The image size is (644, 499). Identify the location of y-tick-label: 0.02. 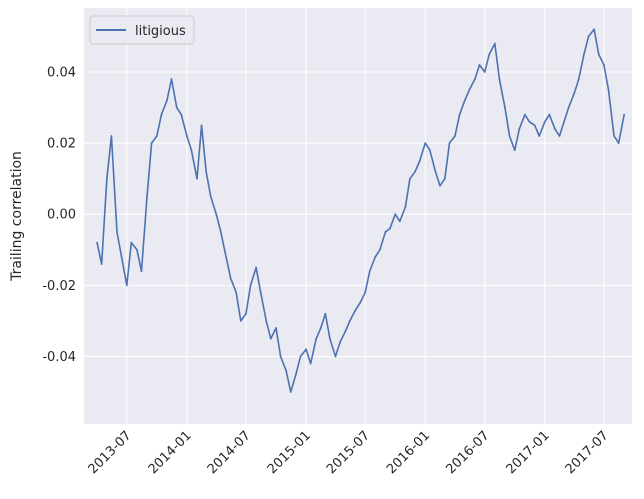
(61, 144).